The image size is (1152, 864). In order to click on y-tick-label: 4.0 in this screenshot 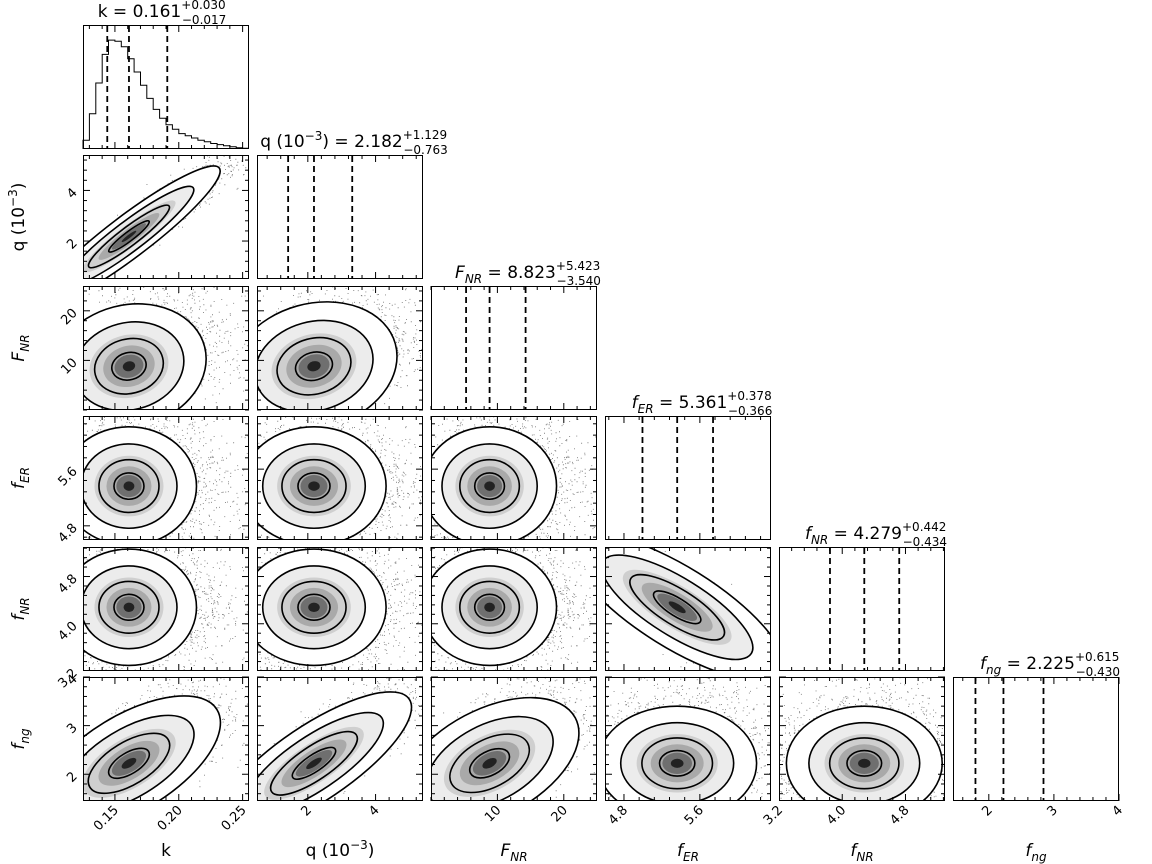, I will do `click(67, 631)`.